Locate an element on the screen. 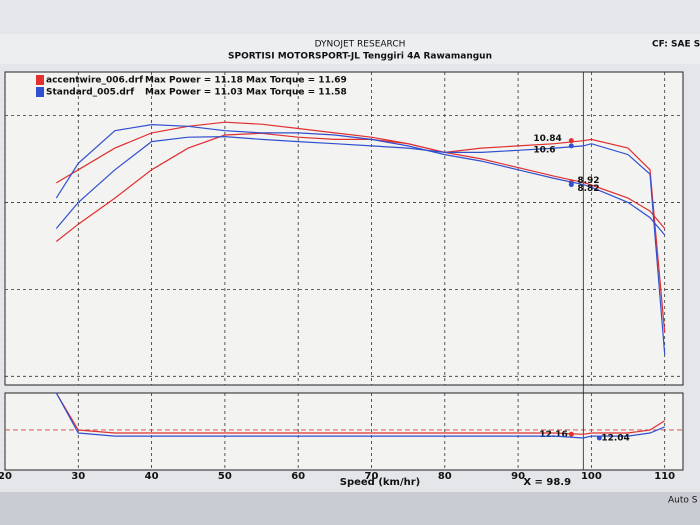 This screenshot has height=525, width=700. legend-summary: Max Power = 11.18 Max Torque = 11.69 is located at coordinates (246, 81).